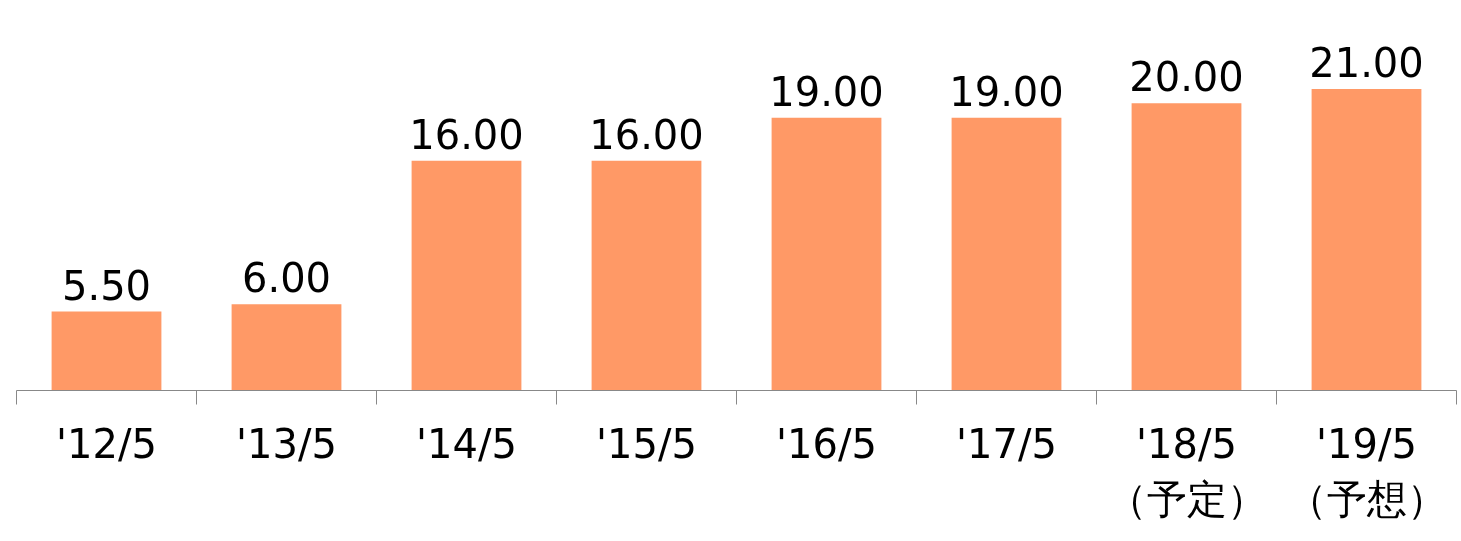 This screenshot has height=541, width=1461. Describe the element at coordinates (286, 443) in the screenshot. I see `x-tick-label: '13/5` at that location.